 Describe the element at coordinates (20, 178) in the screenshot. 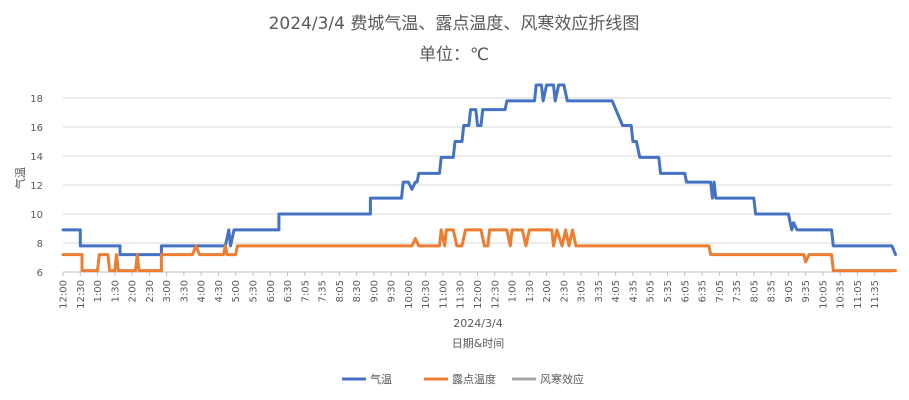

I see `y-axis-label: 气温` at that location.